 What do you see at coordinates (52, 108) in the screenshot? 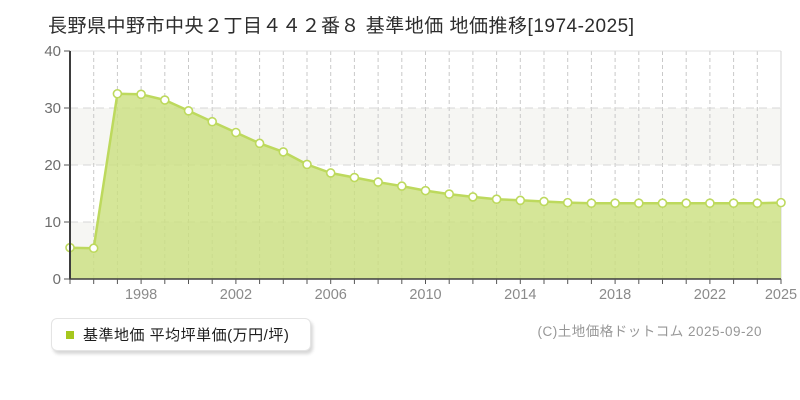
I see `svg-text: 30` at bounding box center [52, 108].